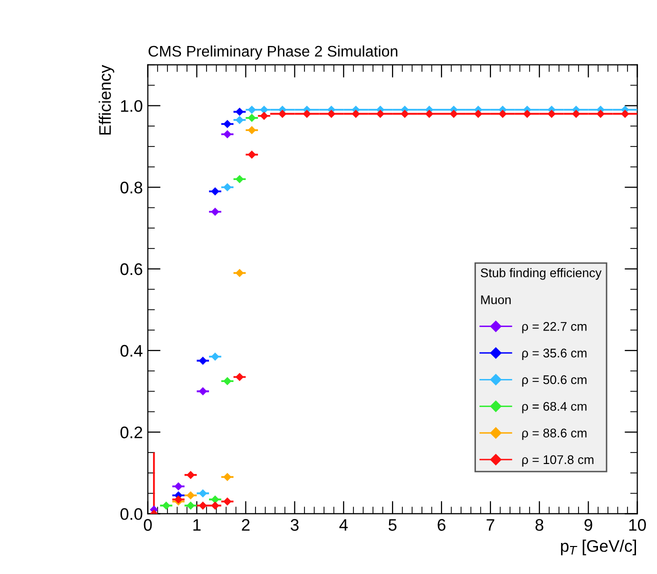 Image resolution: width=657 pixels, height=574 pixels. I want to click on y-tick-label: 1.0, so click(131, 106).